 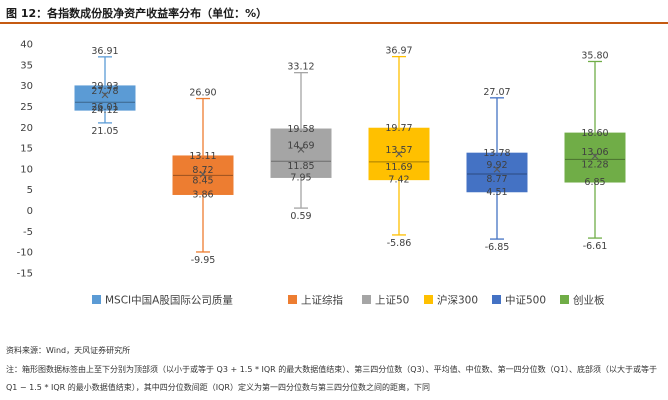 I want to click on data-label: -6.61, so click(x=595, y=246).